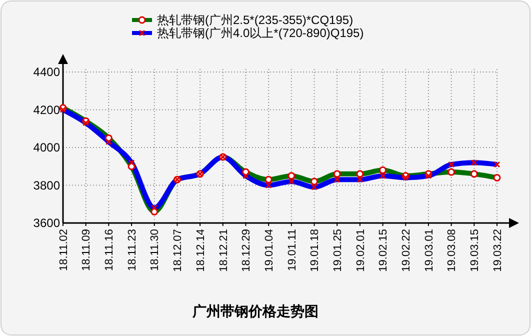  What do you see at coordinates (46, 223) in the screenshot?
I see `y-tick-label: 3600` at bounding box center [46, 223].